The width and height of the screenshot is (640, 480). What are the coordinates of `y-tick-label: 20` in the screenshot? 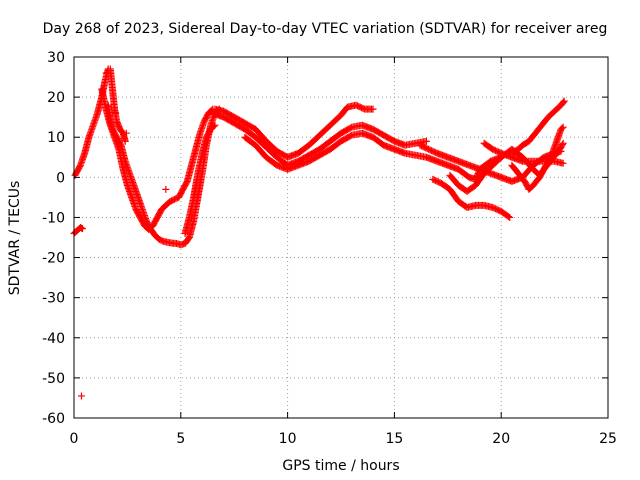 It's located at (56, 98).